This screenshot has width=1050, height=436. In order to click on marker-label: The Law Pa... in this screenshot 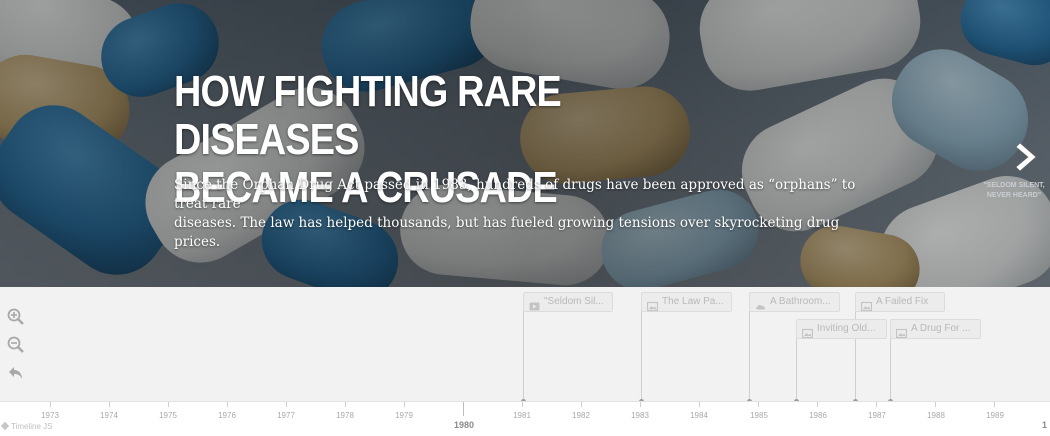, I will do `click(693, 301)`.